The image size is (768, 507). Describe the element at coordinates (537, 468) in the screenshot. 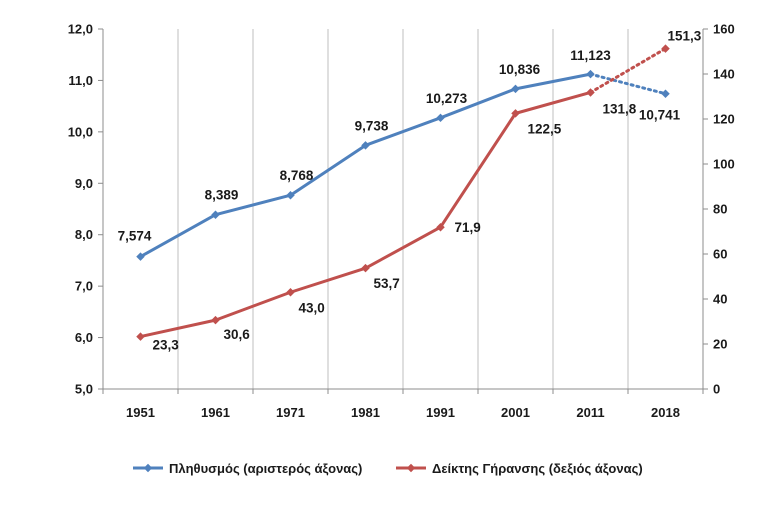

I see `legend-label: Δείκτης Γήρανσης (δεξιός άξονας)` at that location.